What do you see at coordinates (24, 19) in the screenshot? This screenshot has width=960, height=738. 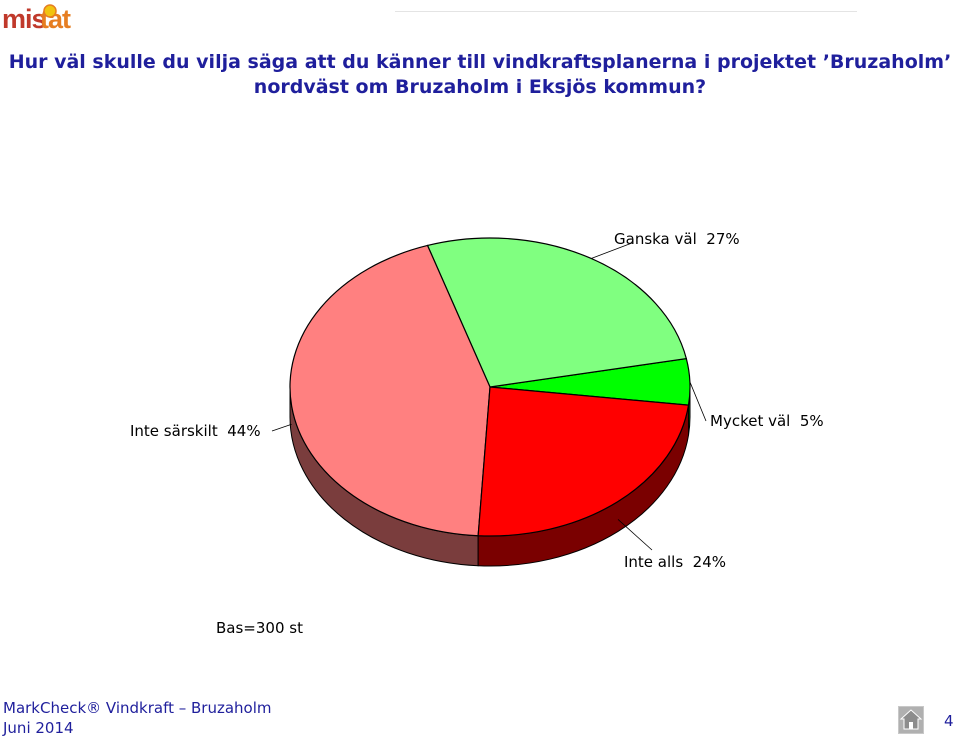 I see `svg-text: mis` at bounding box center [24, 19].